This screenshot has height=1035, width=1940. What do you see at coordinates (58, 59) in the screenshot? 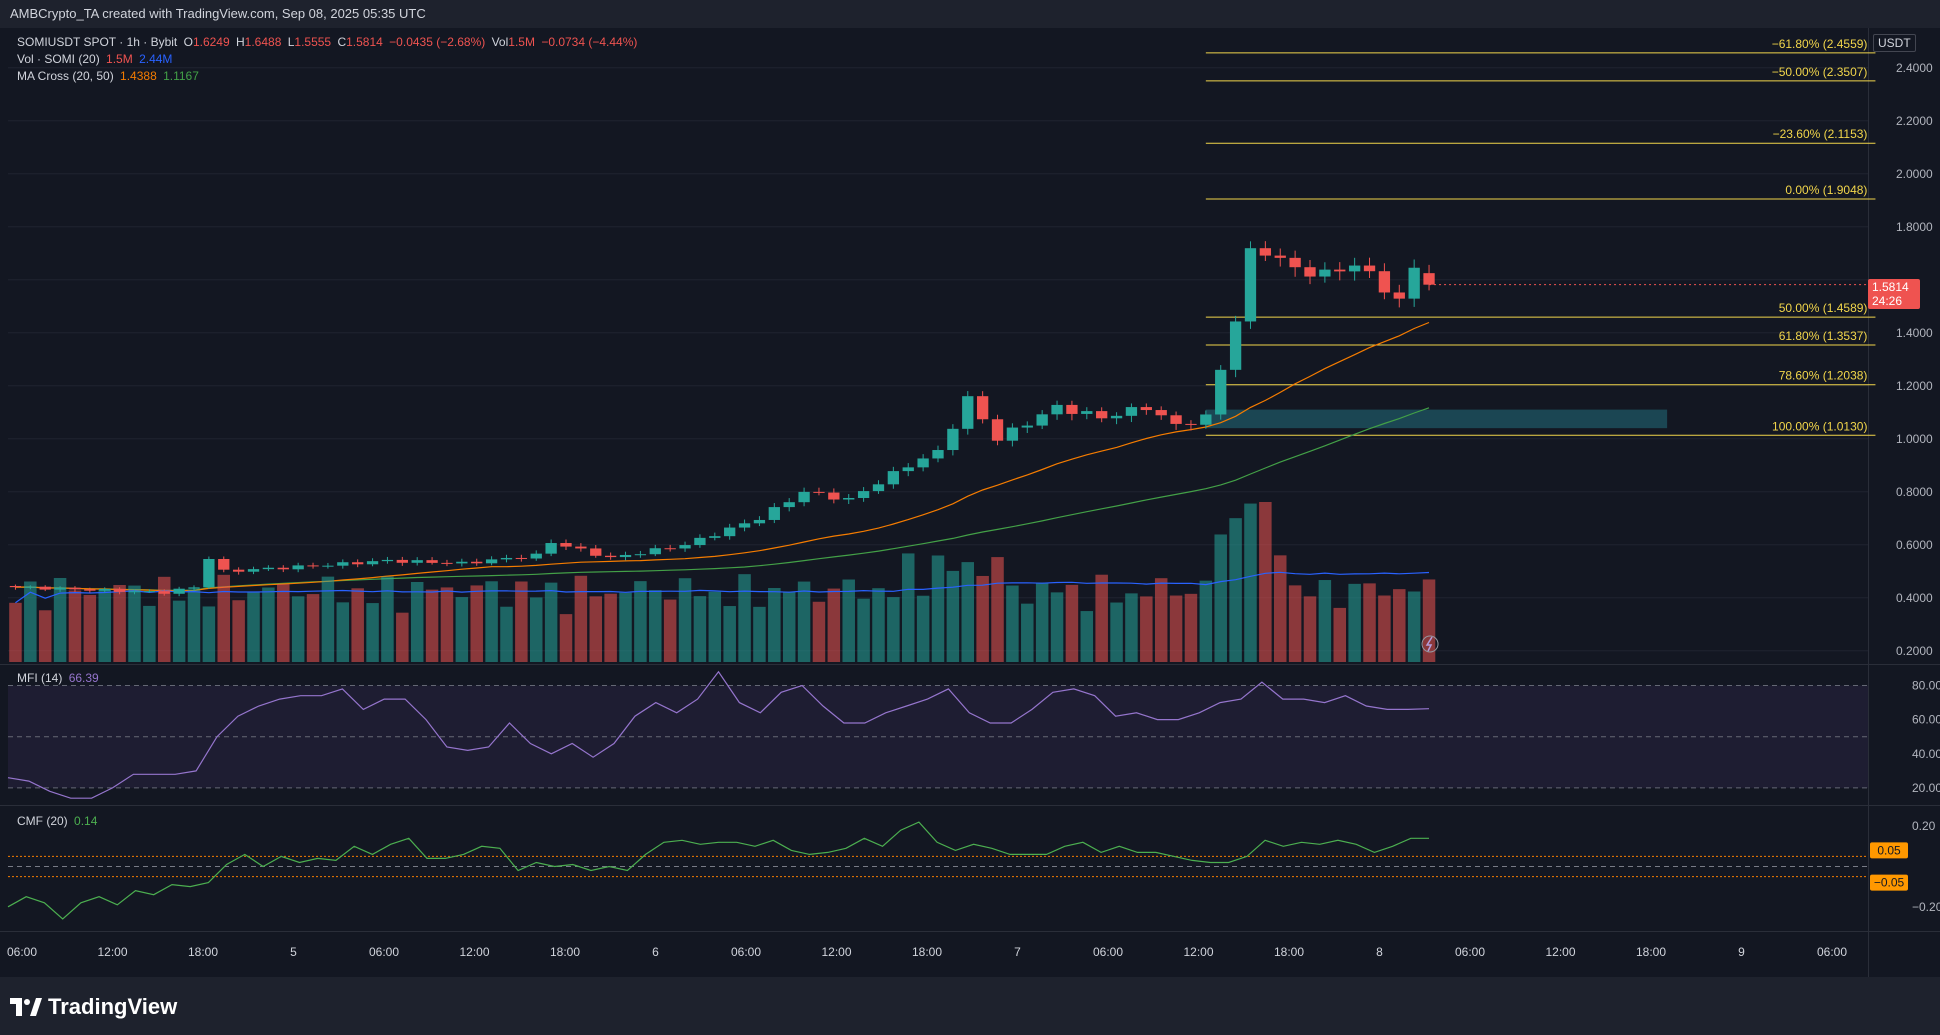
I see `volume-title: Vol · SOMI (20)` at bounding box center [58, 59].